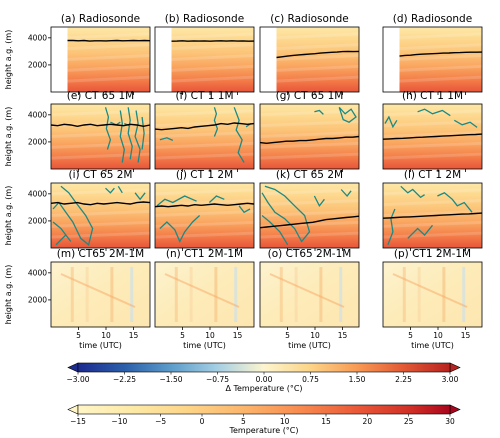  What do you see at coordinates (450, 421) in the screenshot?
I see `colorbar-tick-label: 30` at bounding box center [450, 421].